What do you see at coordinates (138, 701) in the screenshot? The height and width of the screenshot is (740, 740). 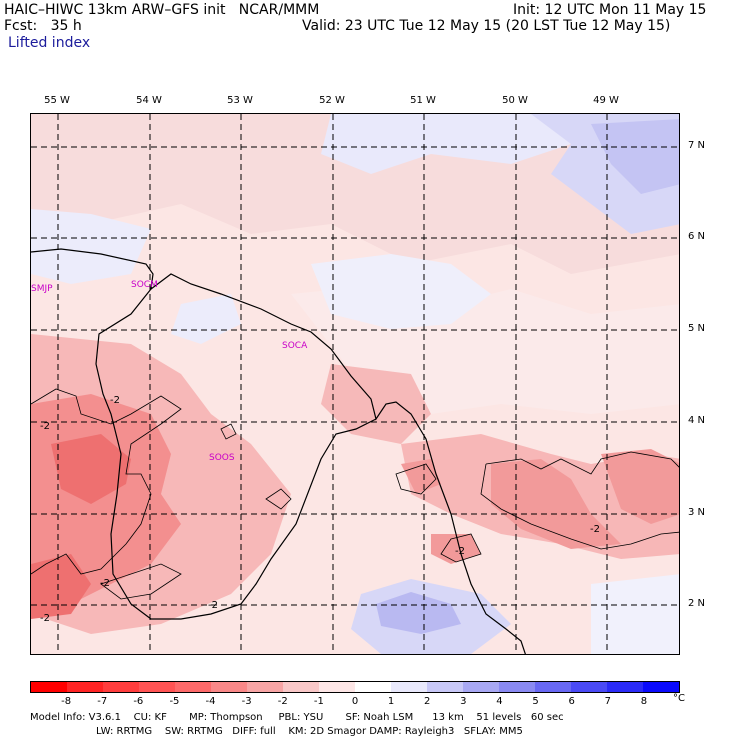 I see `colorbar-tick-label: -6` at bounding box center [138, 701].